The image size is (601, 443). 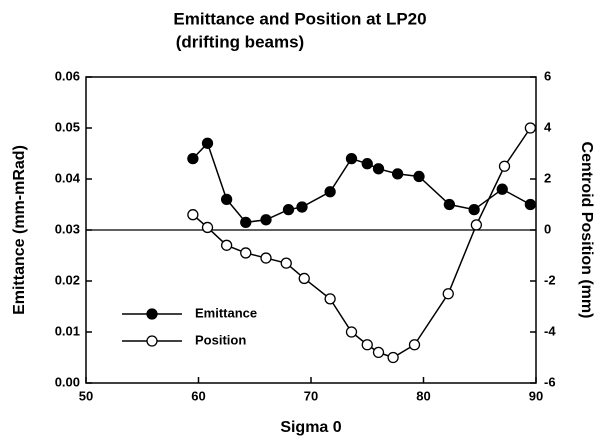 I want to click on y-tick-label: 0.02, so click(x=67, y=279).